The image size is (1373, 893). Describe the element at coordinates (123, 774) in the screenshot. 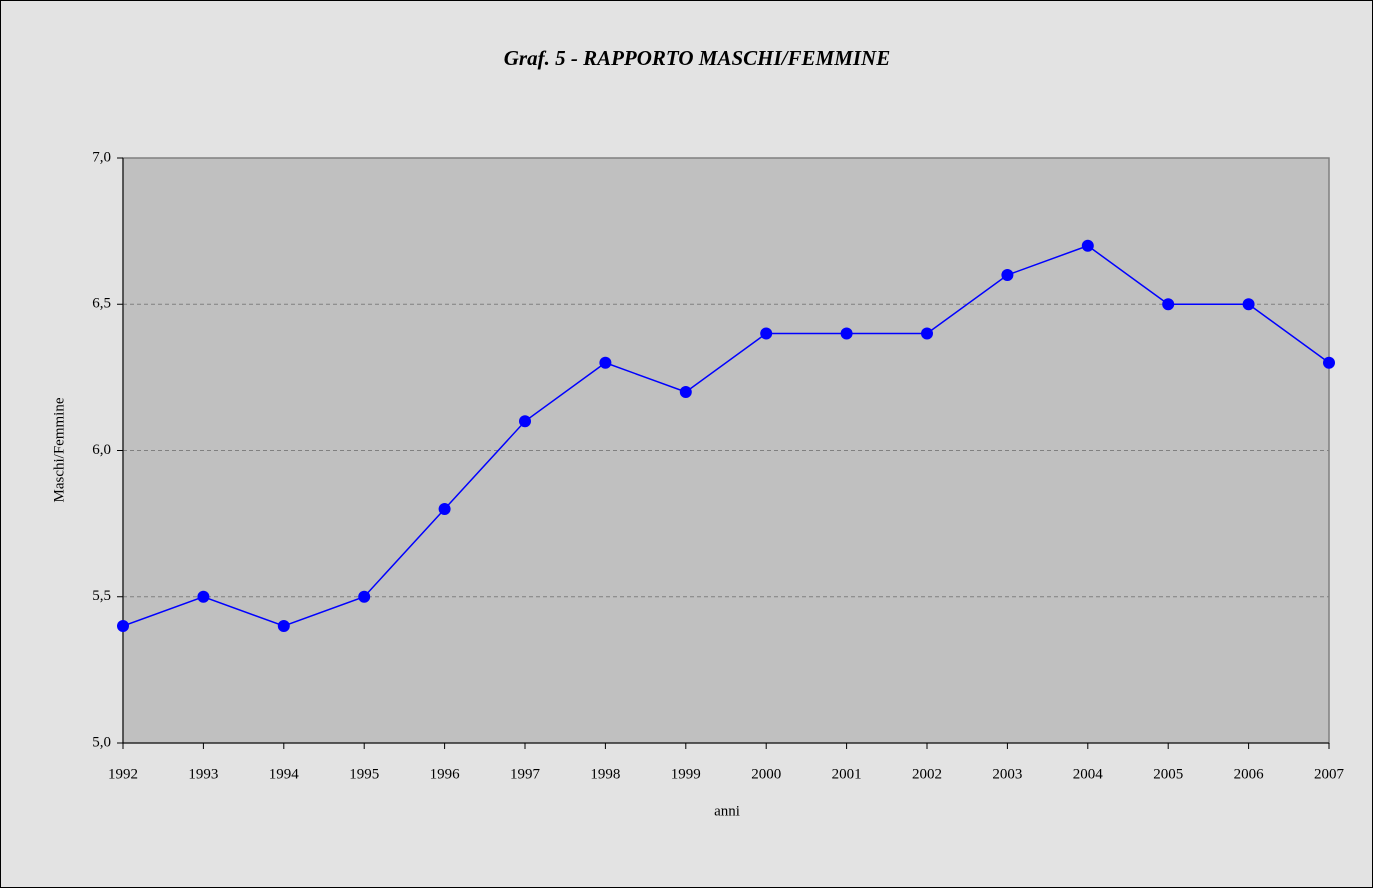

I see `x-tick-label: 1992` at that location.